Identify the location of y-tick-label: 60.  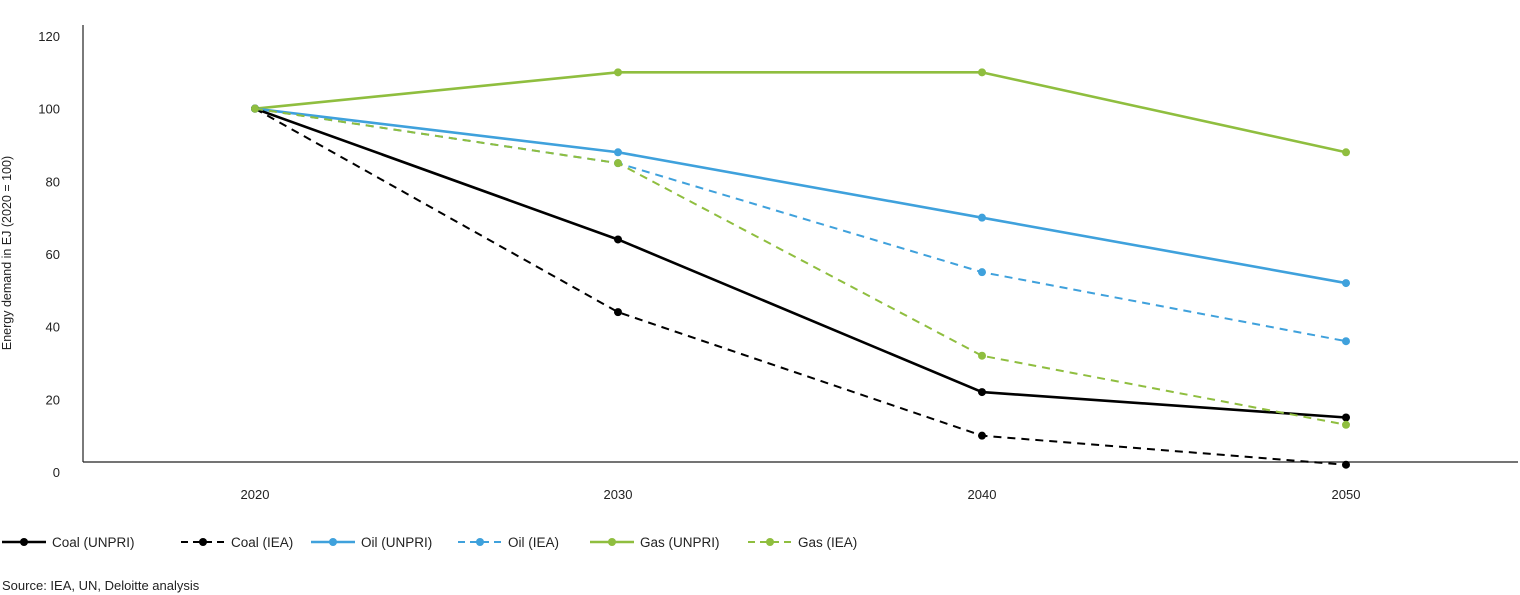
(53, 254).